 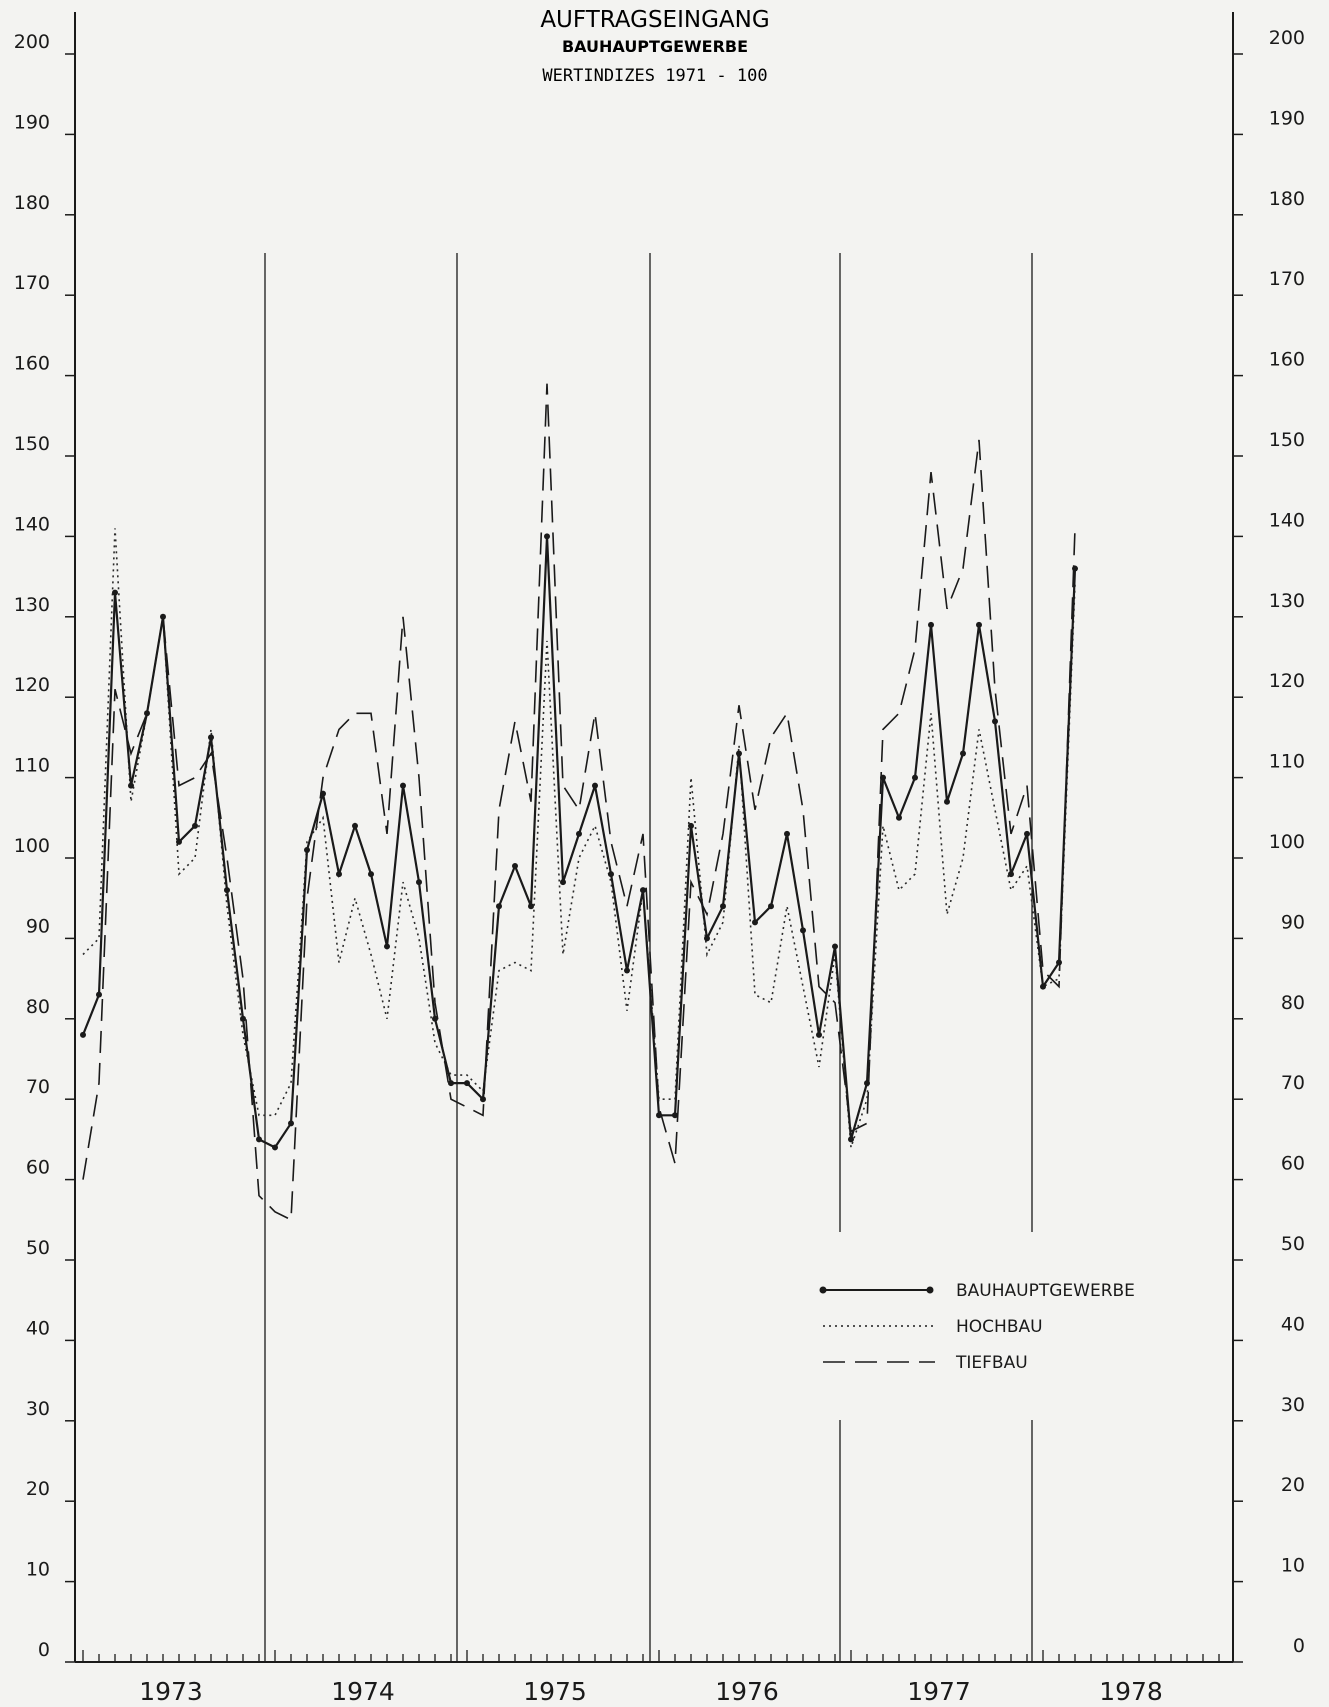 I want to click on y-tick-label-right: 20, so click(x=1293, y=1485).